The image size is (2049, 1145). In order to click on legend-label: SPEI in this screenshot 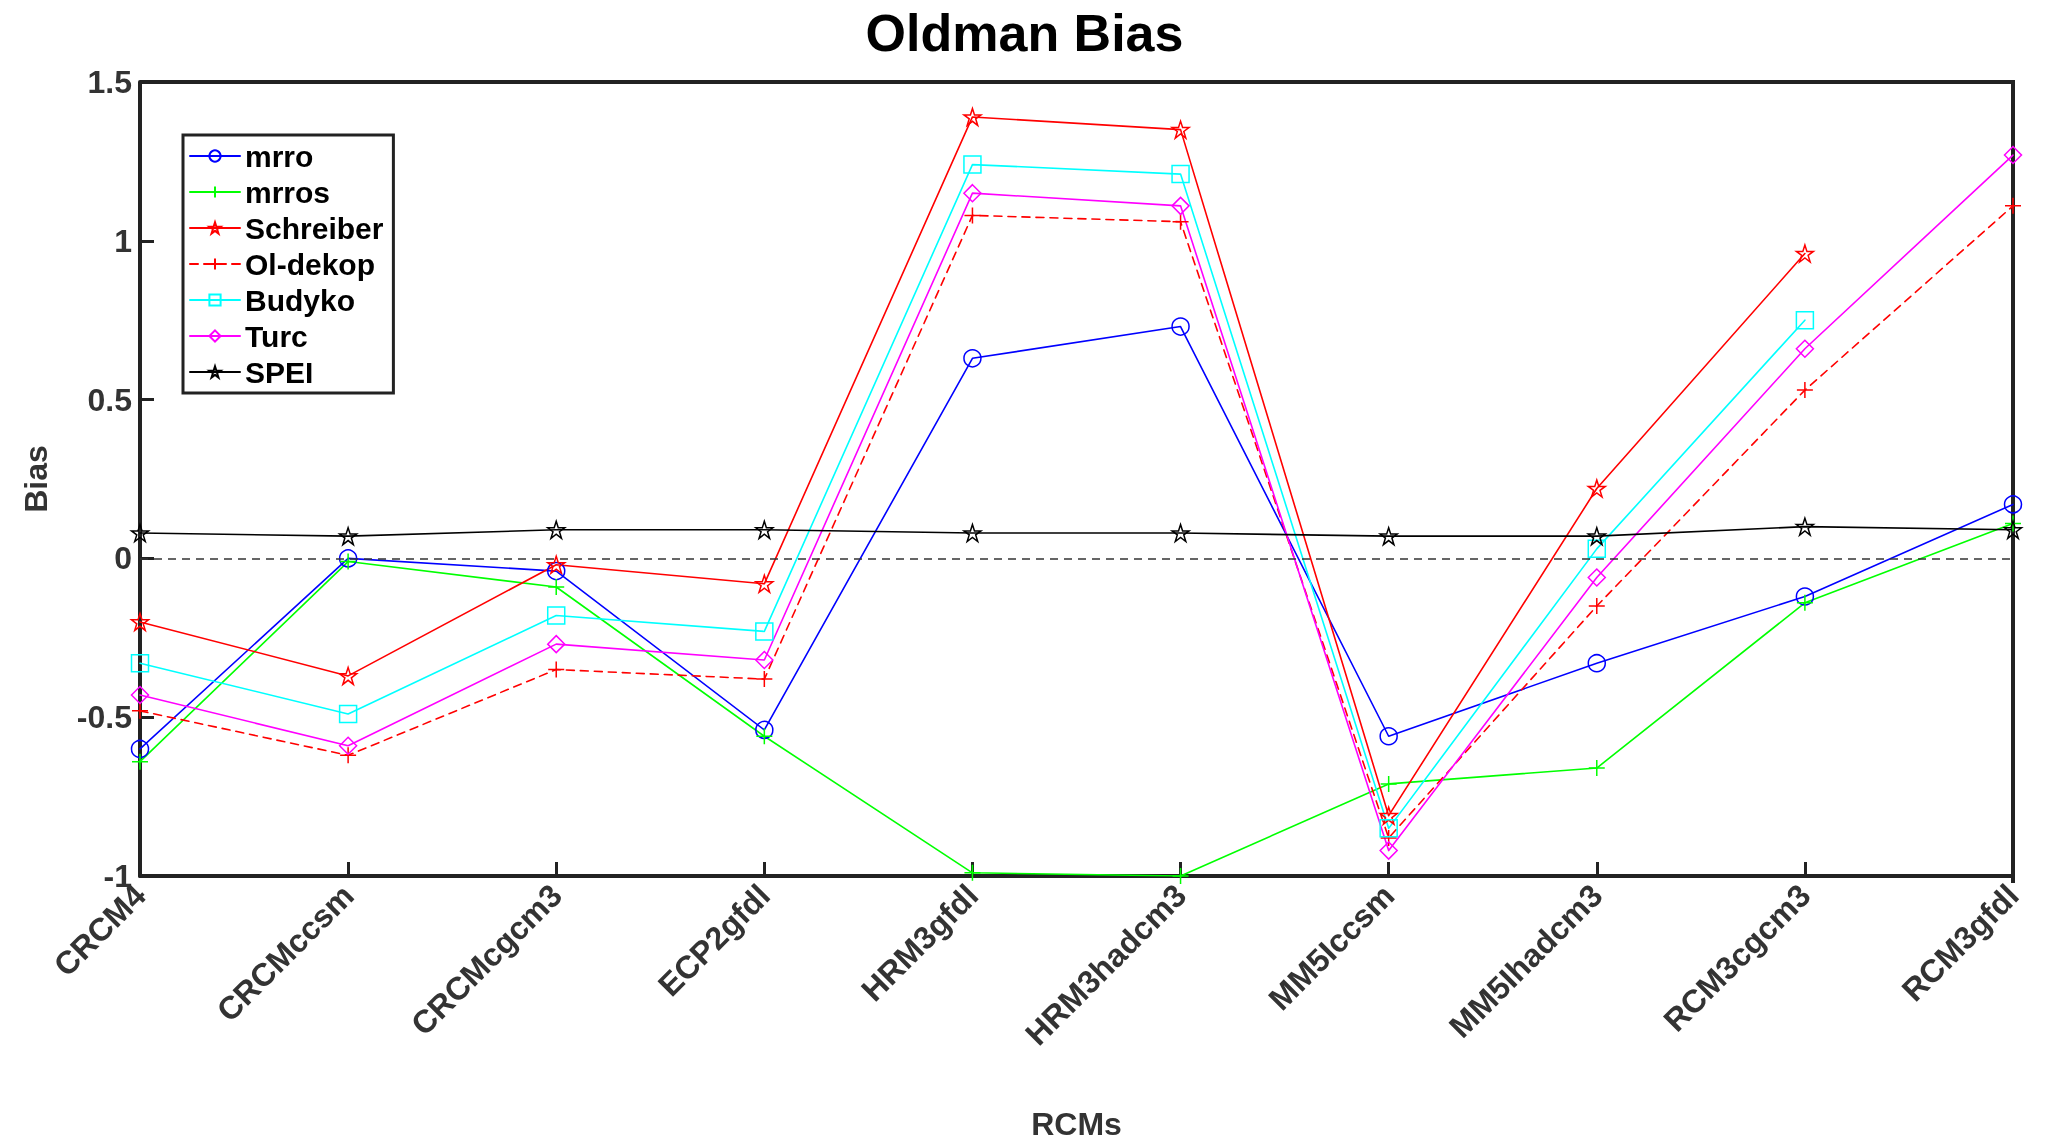, I will do `click(279, 372)`.